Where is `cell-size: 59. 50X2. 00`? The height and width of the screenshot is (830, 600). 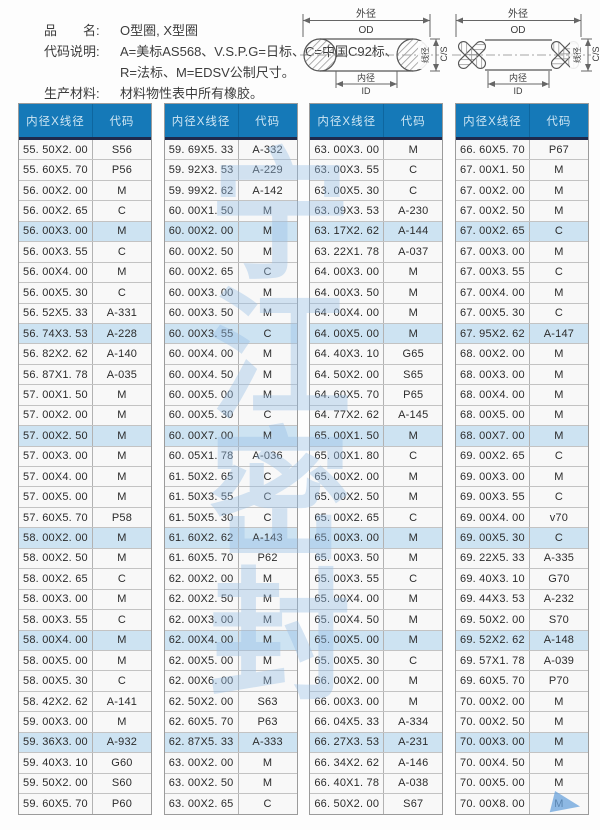 cell-size: 59. 50X2. 00 is located at coordinates (56, 783).